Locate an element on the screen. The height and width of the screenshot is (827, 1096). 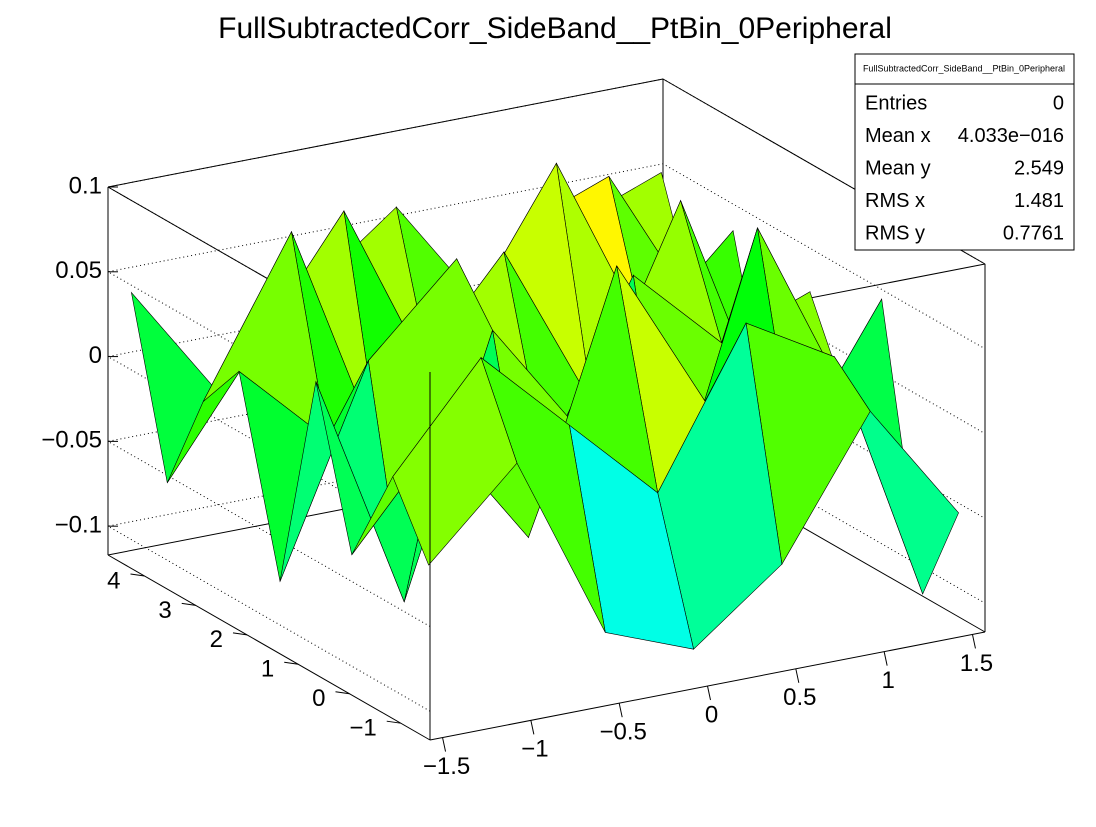
z-tick-label: −0.05 is located at coordinates (71, 440).